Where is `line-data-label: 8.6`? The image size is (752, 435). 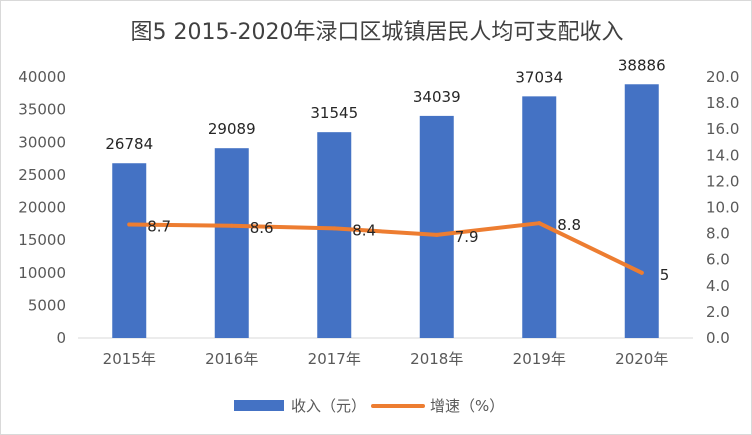 line-data-label: 8.6 is located at coordinates (262, 228).